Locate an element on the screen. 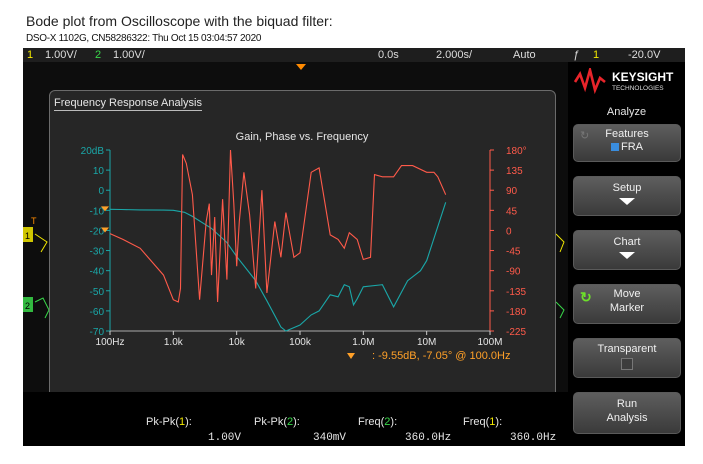  run-label: Run is located at coordinates (627, 404).